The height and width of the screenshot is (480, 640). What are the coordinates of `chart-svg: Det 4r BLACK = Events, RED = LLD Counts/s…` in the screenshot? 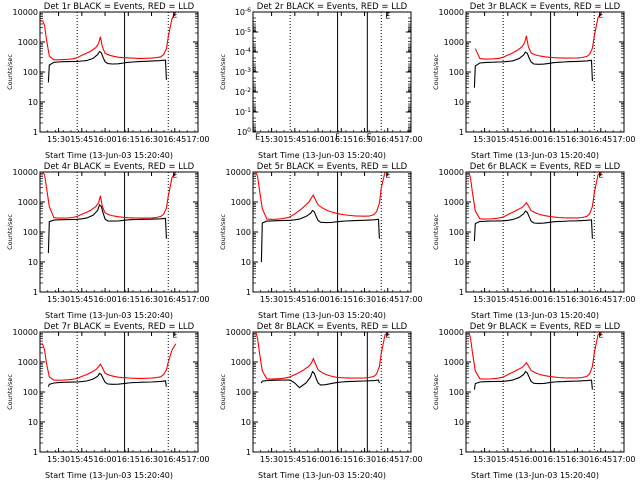 It's located at (108, 241).